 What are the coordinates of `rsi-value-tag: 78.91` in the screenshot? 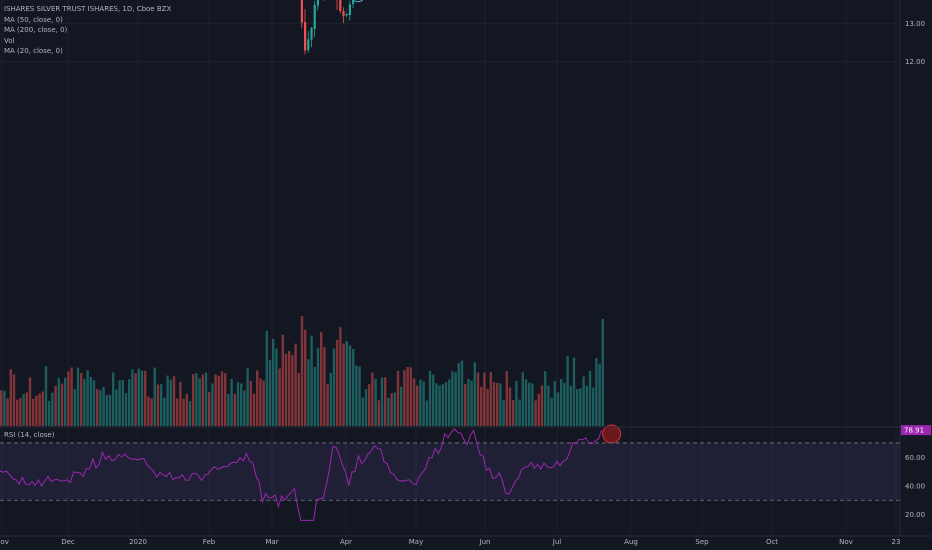 It's located at (914, 431).